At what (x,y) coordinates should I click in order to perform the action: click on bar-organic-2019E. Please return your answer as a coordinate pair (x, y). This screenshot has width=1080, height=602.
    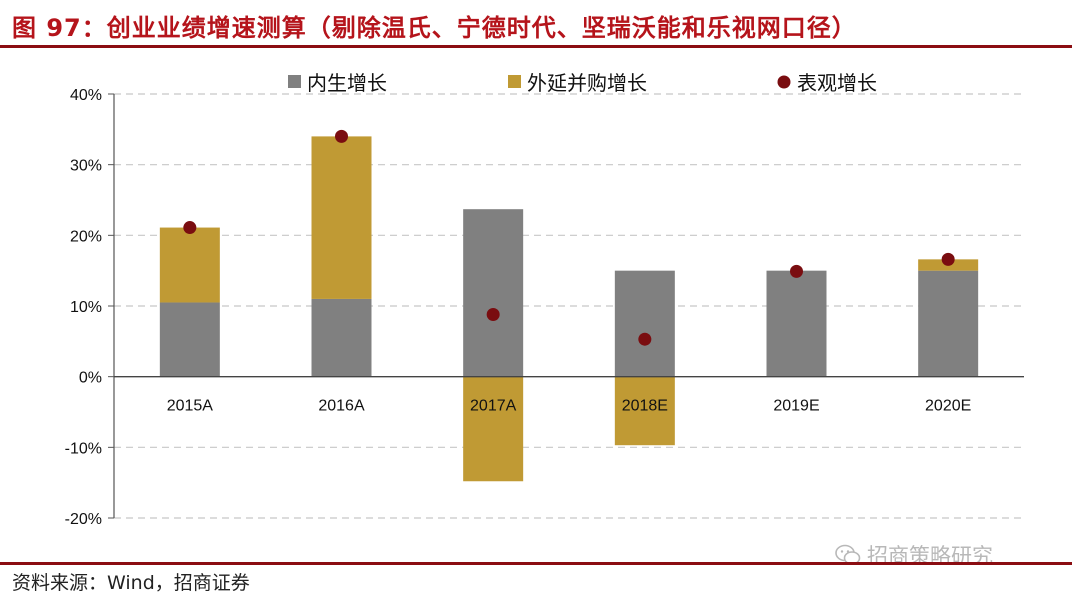
    Looking at the image, I should click on (796, 323).